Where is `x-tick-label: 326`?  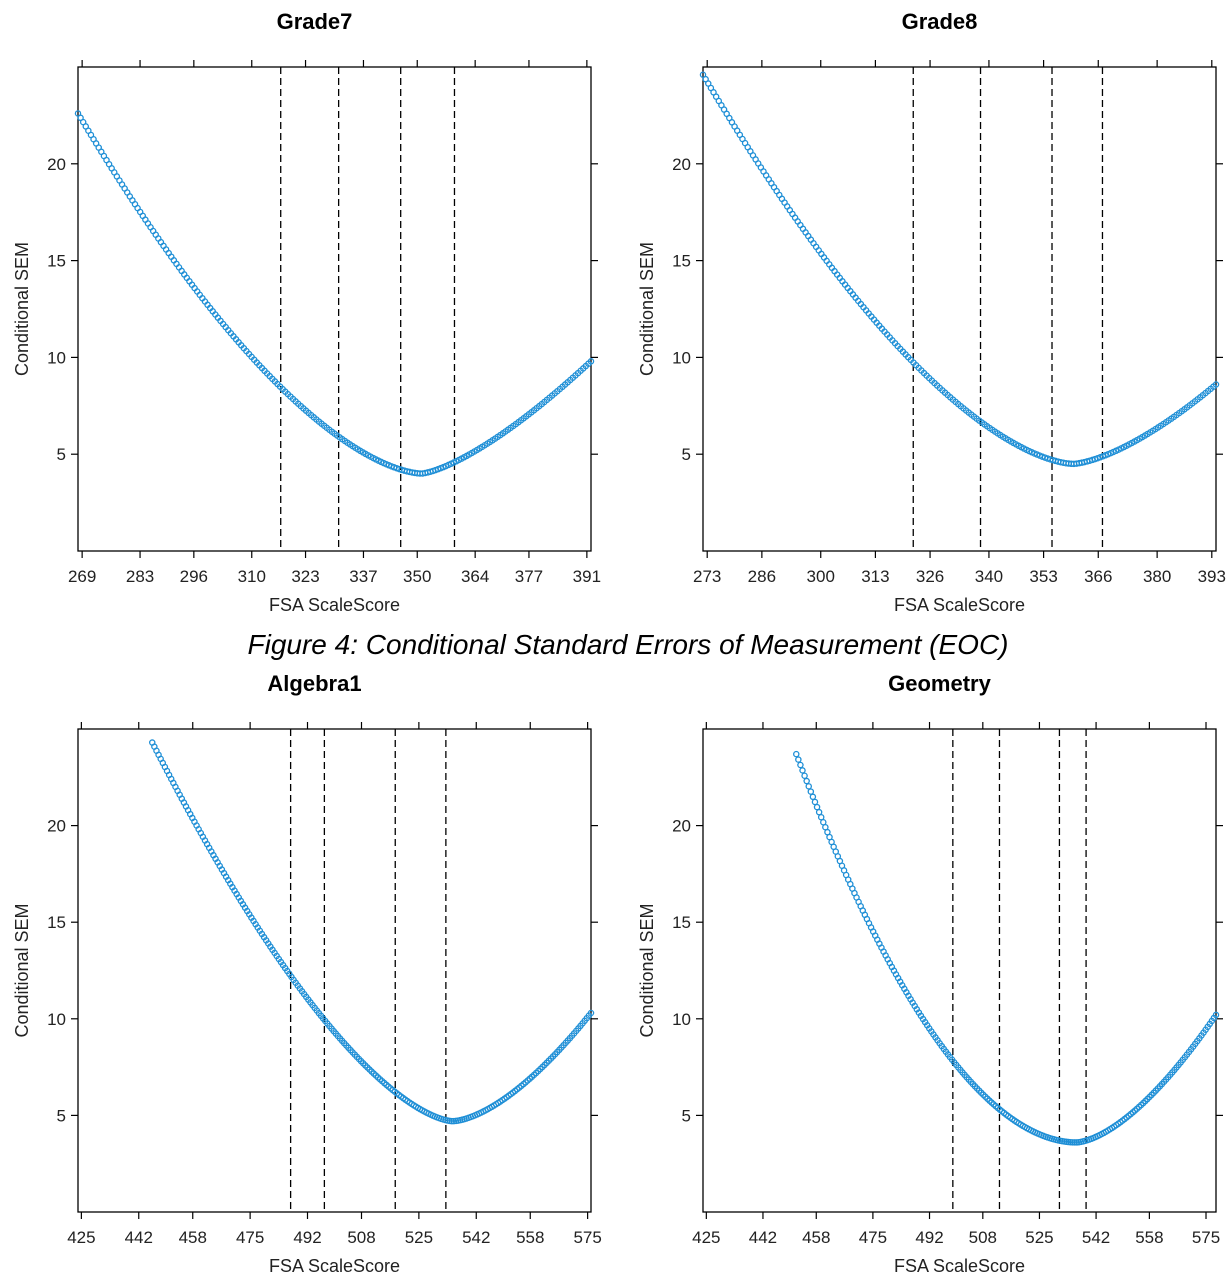 x-tick-label: 326 is located at coordinates (930, 576).